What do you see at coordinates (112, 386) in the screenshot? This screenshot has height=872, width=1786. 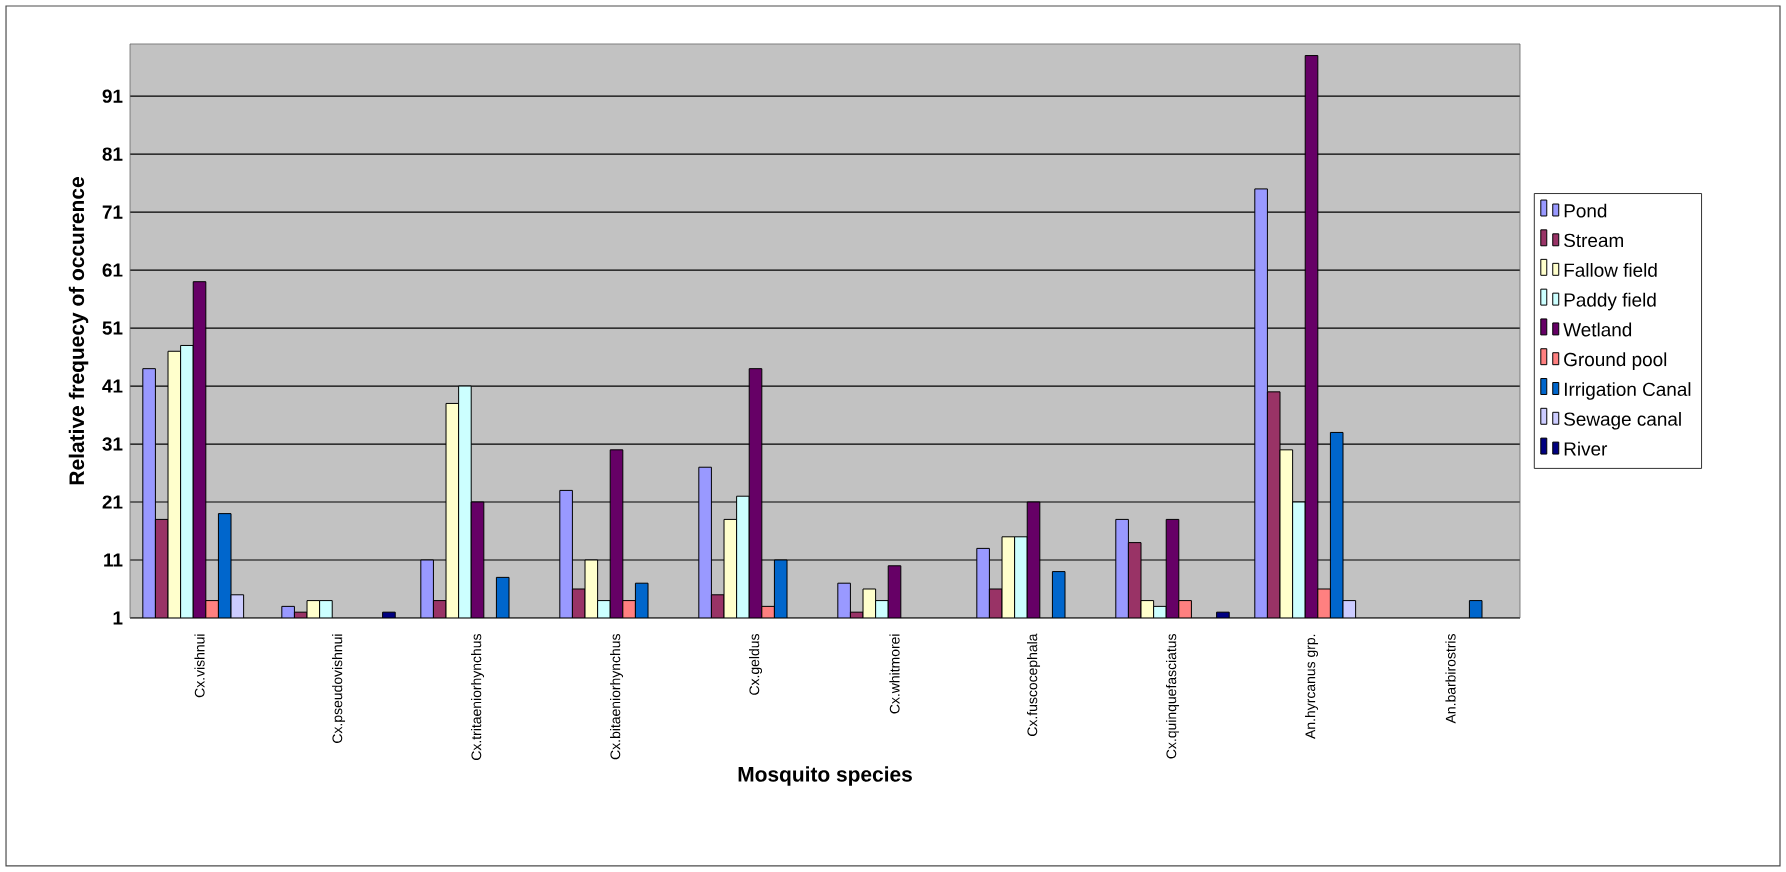 I see `y-tick-label: 41` at bounding box center [112, 386].